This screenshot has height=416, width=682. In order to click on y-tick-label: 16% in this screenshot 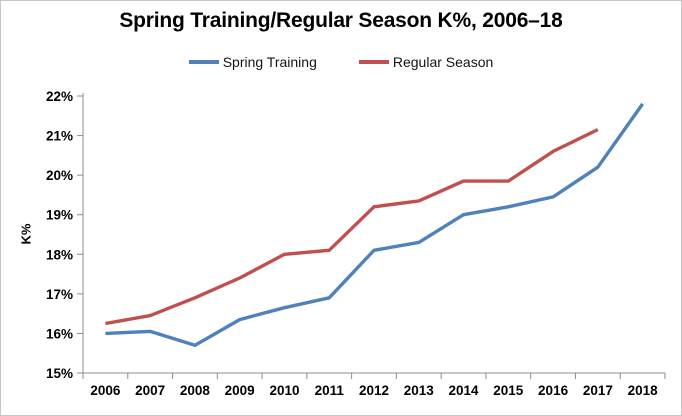, I will do `click(59, 333)`.